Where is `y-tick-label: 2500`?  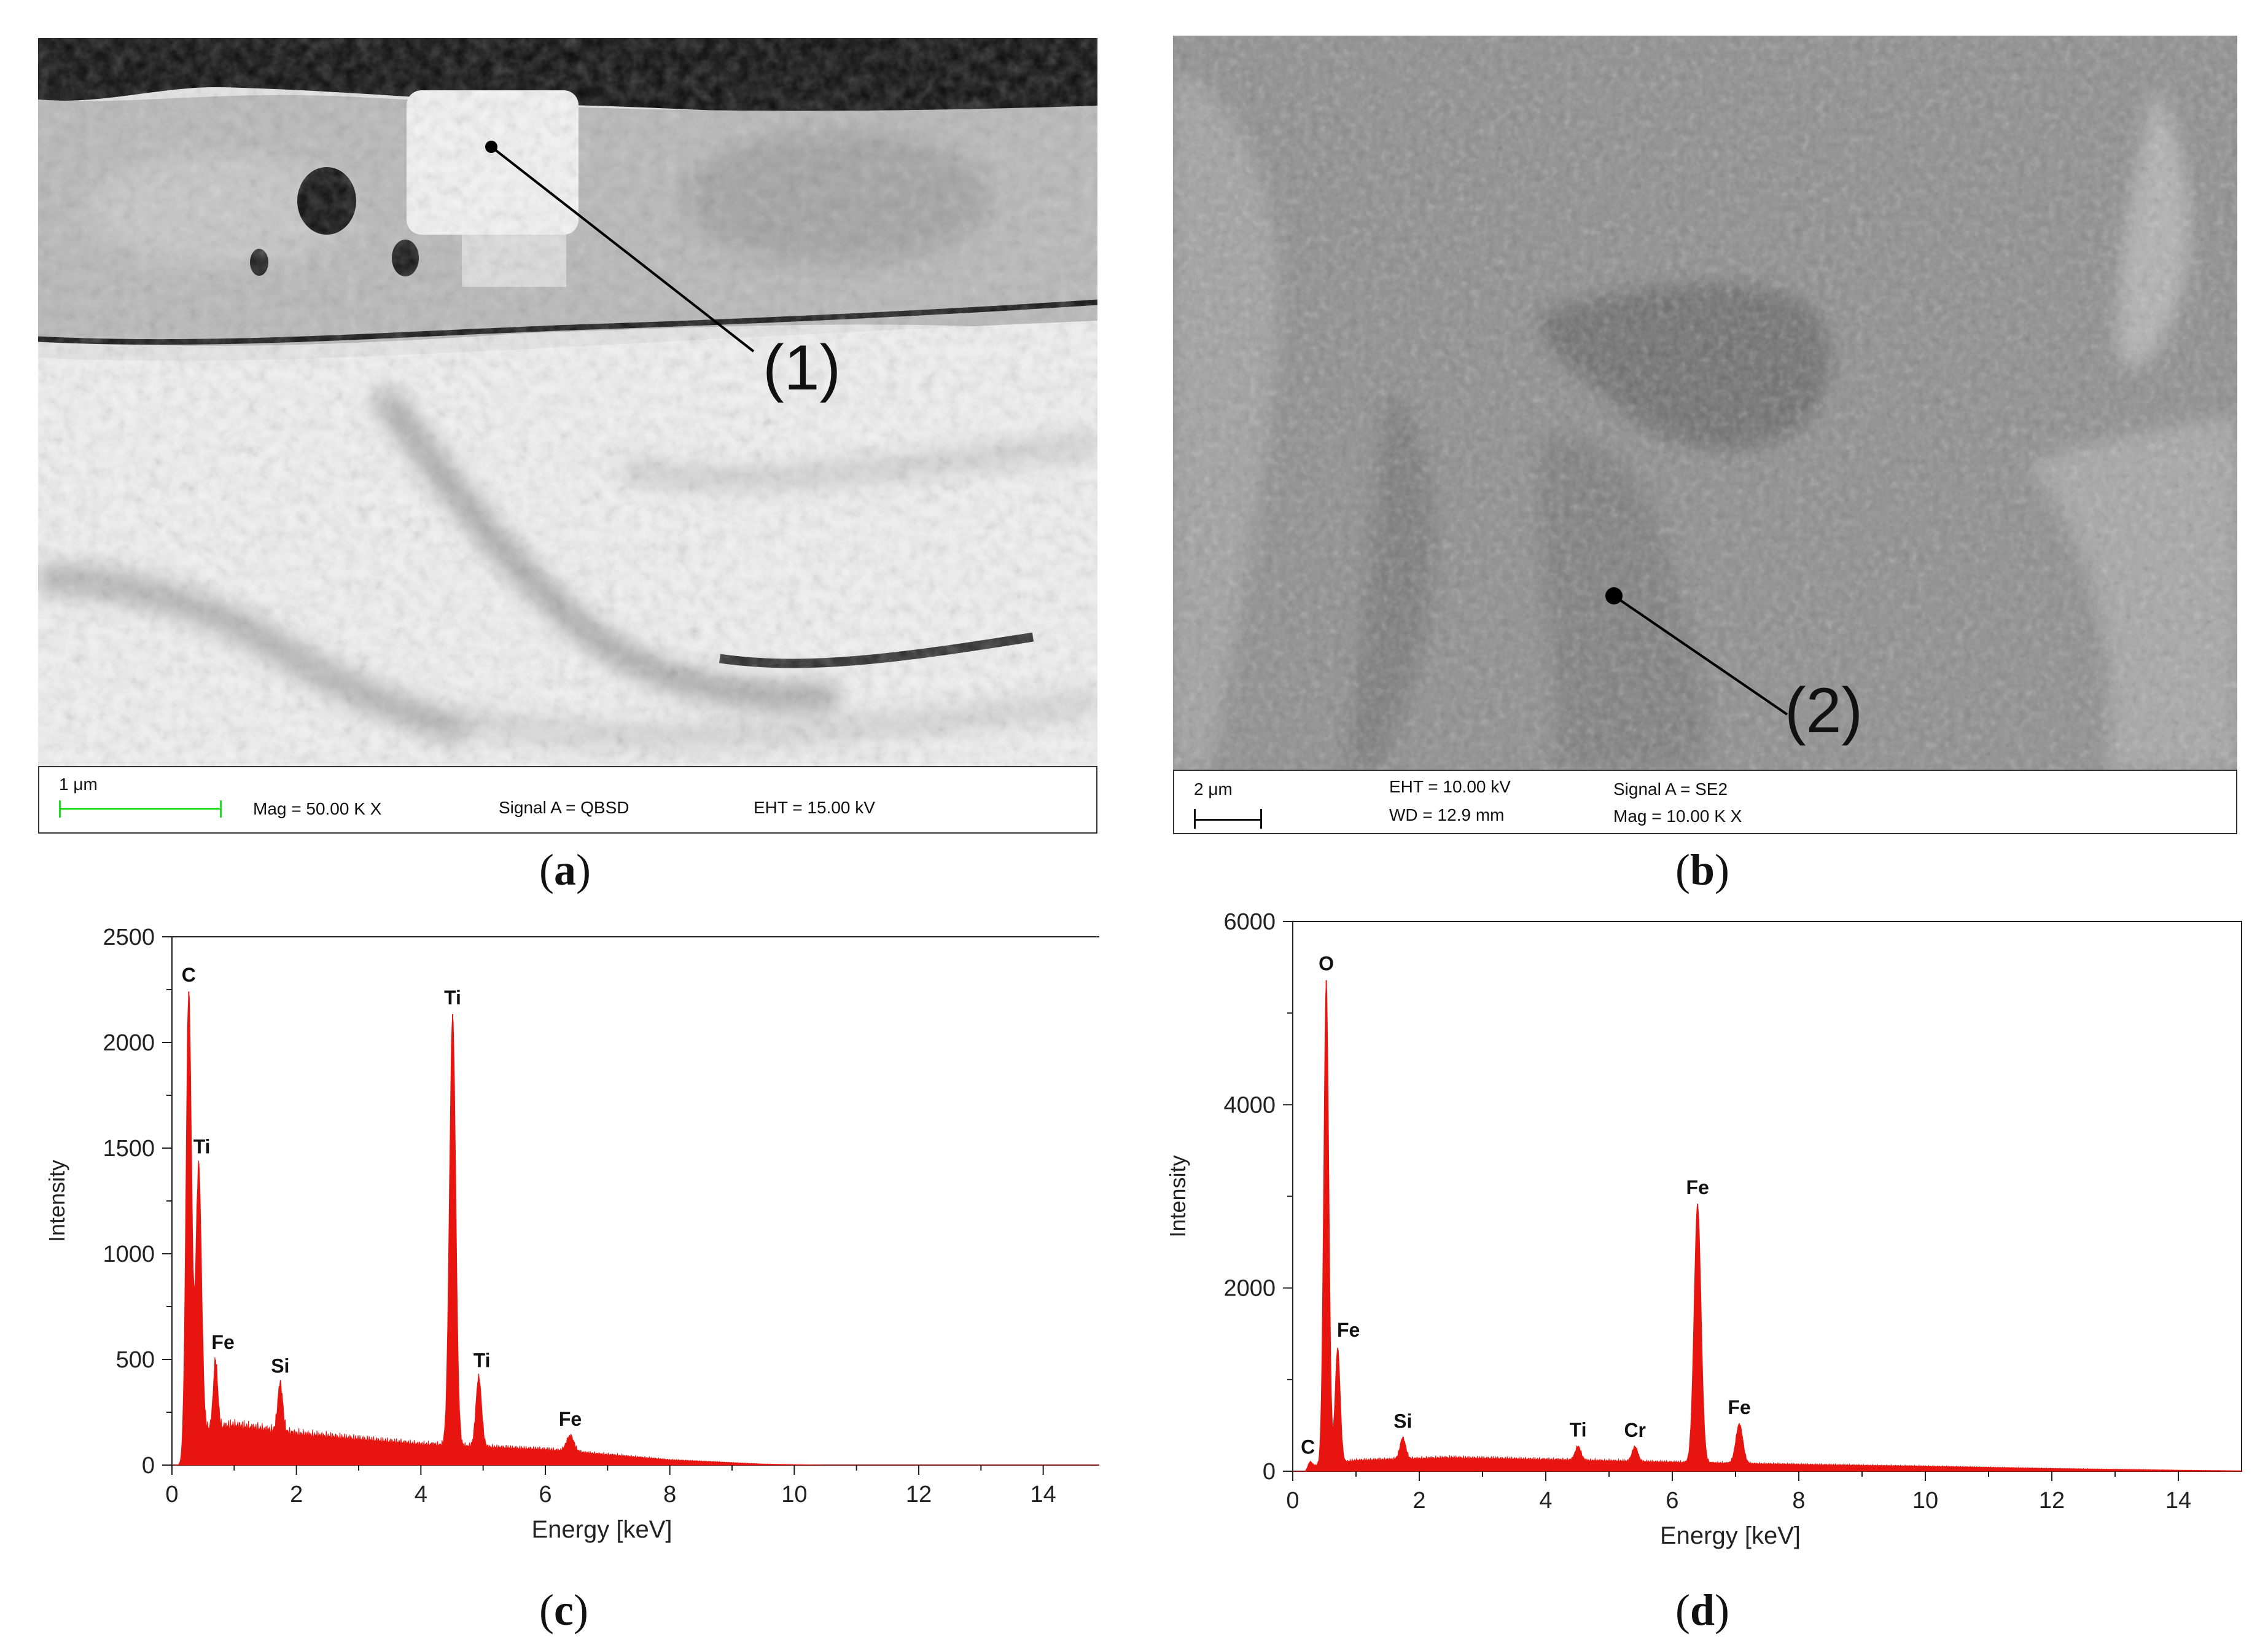
y-tick-label: 2500 is located at coordinates (129, 938).